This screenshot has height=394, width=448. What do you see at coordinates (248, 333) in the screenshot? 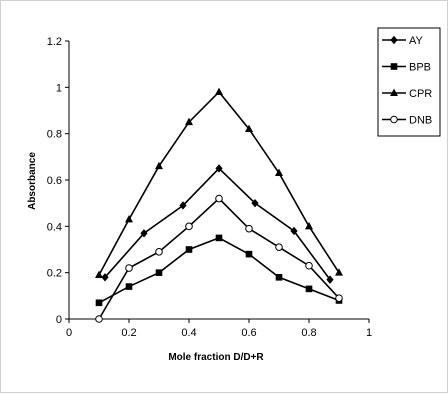
I see `x-tick-label: 0.6` at bounding box center [248, 333].